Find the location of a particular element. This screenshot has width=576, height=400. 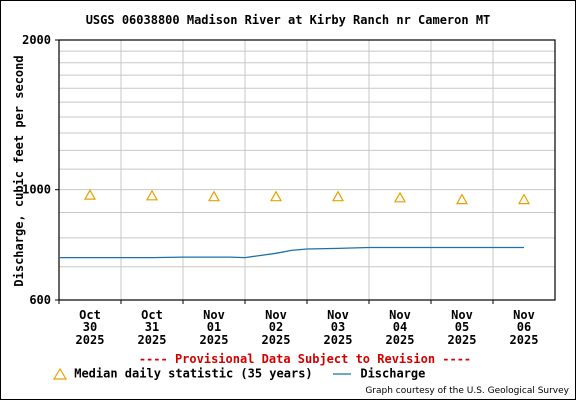

x-tick-label-day: 02 is located at coordinates (276, 327).